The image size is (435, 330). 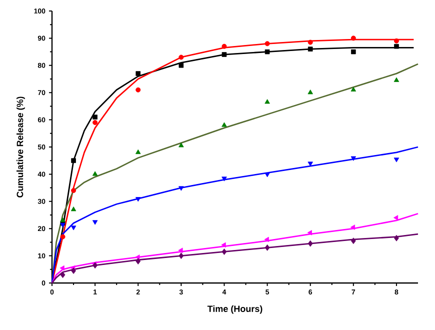 What do you see at coordinates (234, 309) in the screenshot?
I see `x-axis-title: Time (Hours)` at bounding box center [234, 309].